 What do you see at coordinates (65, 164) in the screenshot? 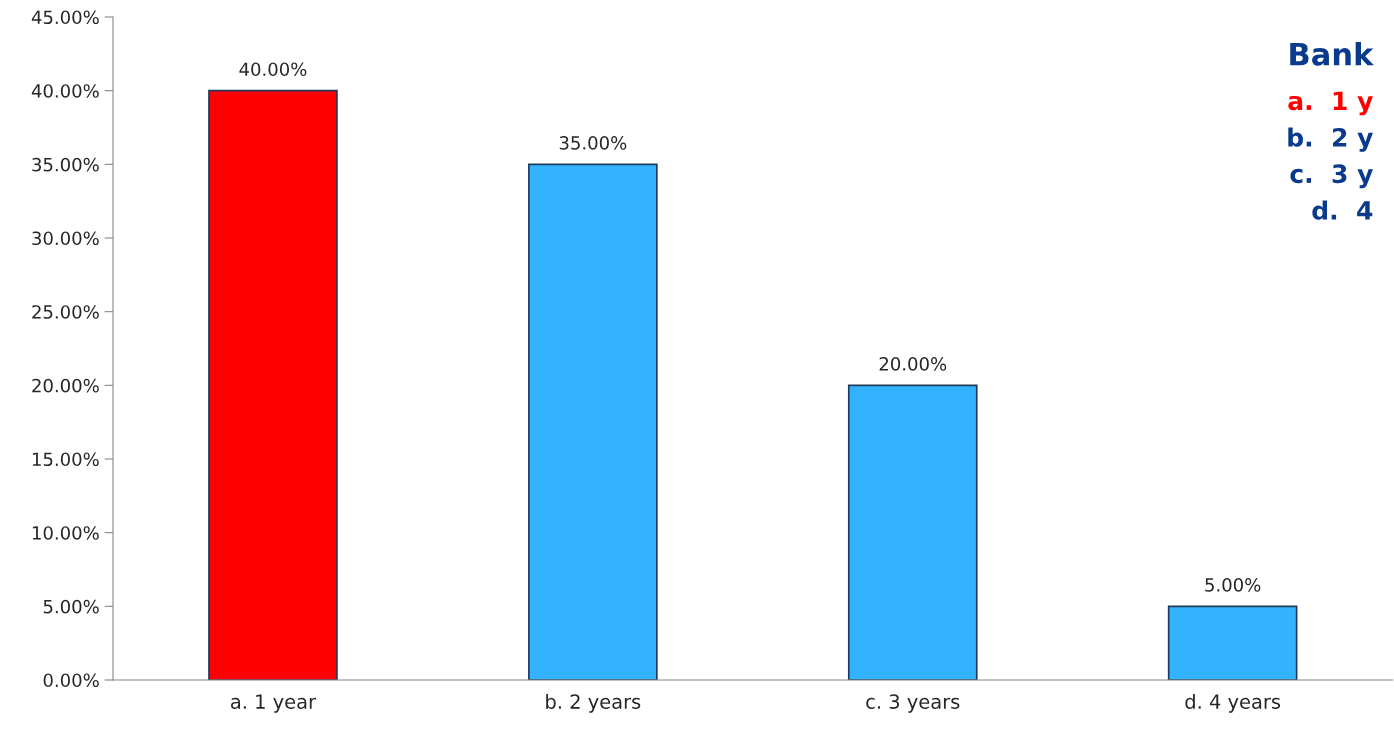
I see `y-tick-label: 35.00%` at bounding box center [65, 164].